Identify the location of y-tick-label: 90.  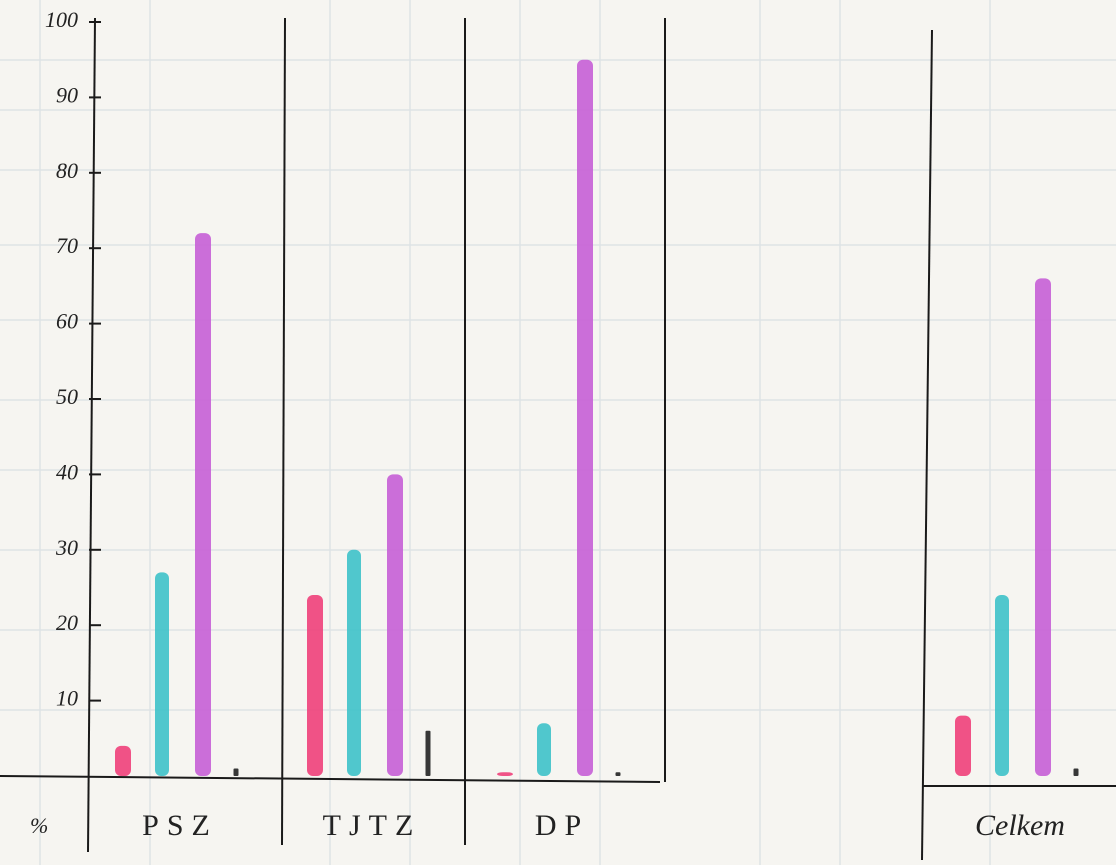
(67, 94).